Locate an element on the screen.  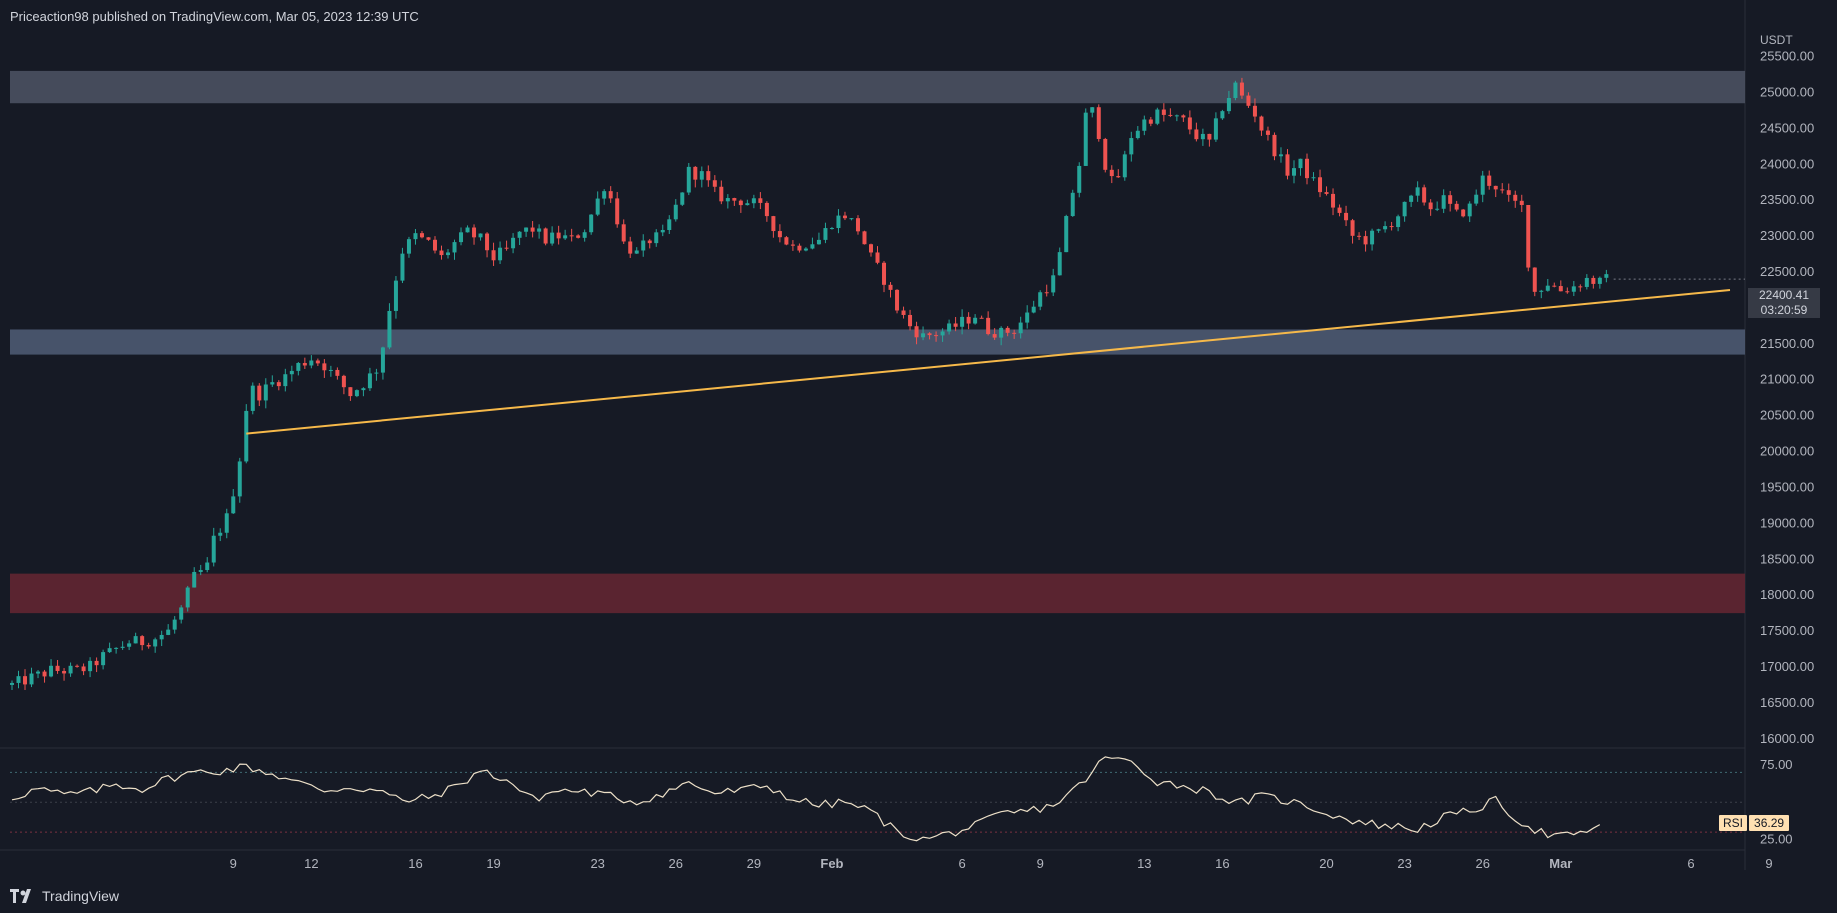
price-tick-label: 17500.00 is located at coordinates (1787, 630).